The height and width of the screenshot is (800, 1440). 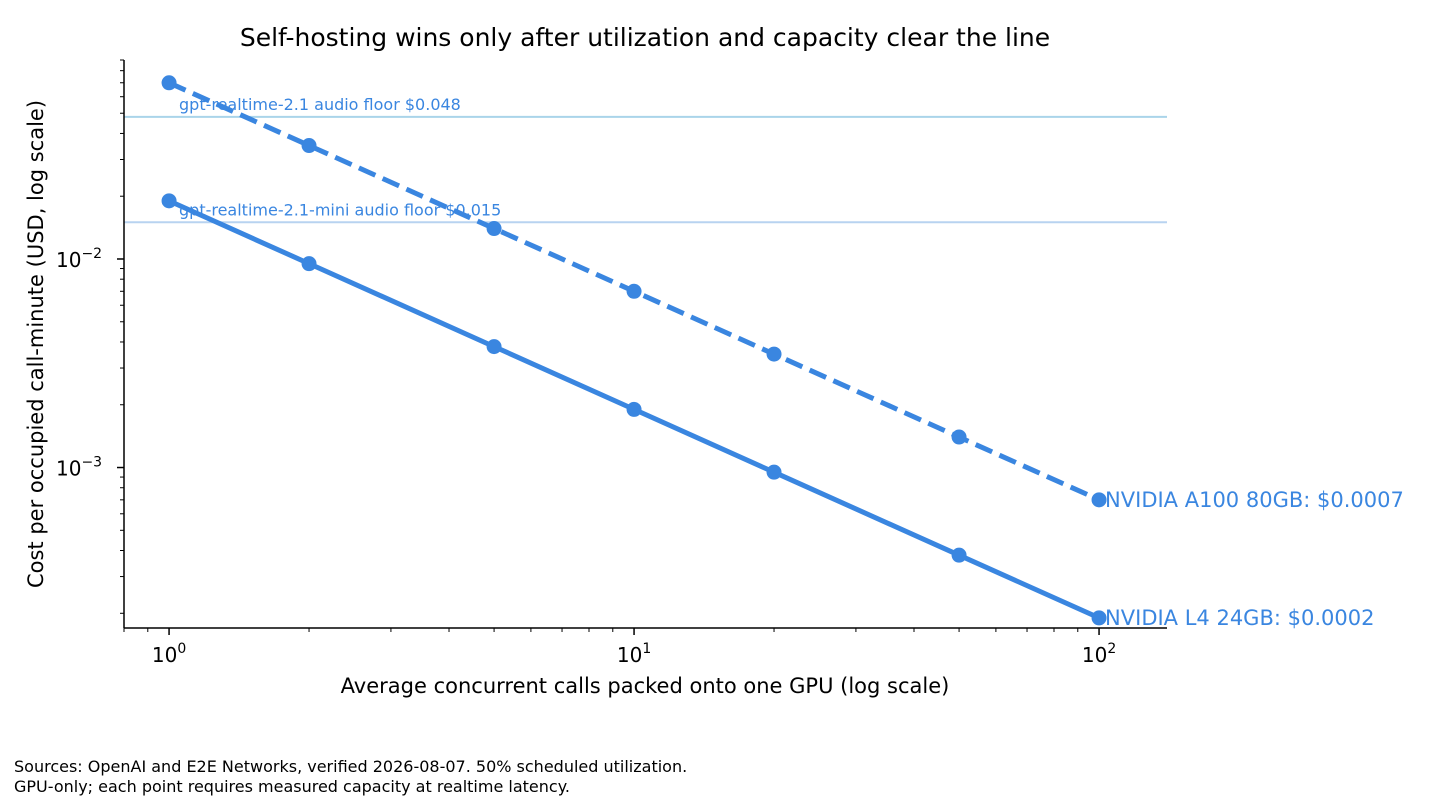 I want to click on x-tick-label-1: 10¹, so click(x=634, y=654).